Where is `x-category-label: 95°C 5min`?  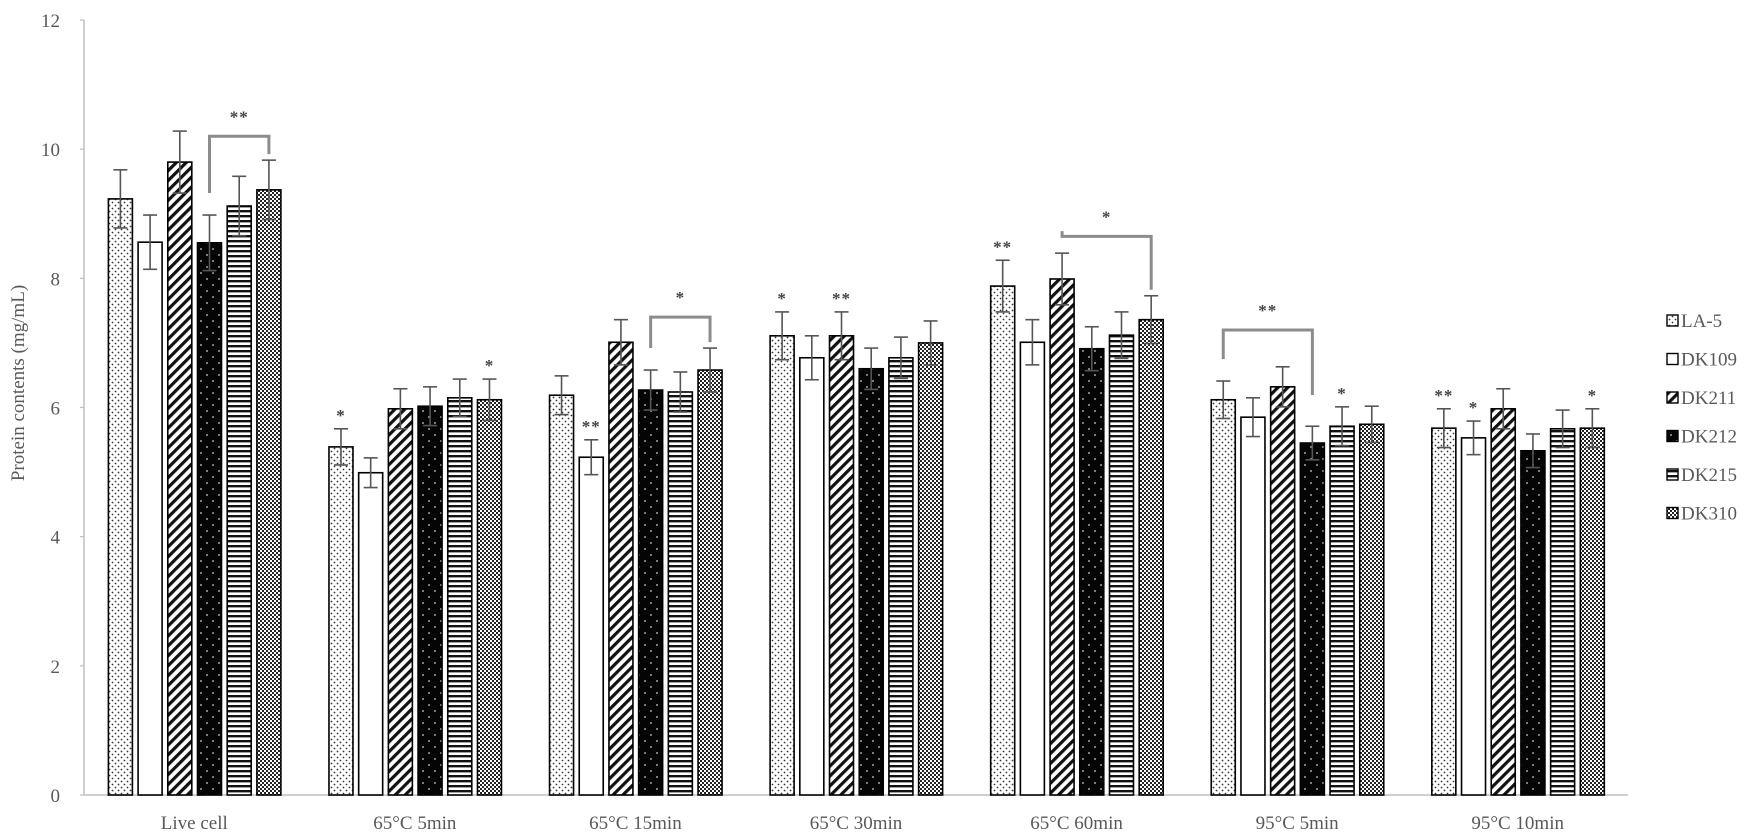
x-category-label: 95°C 5min is located at coordinates (1298, 823).